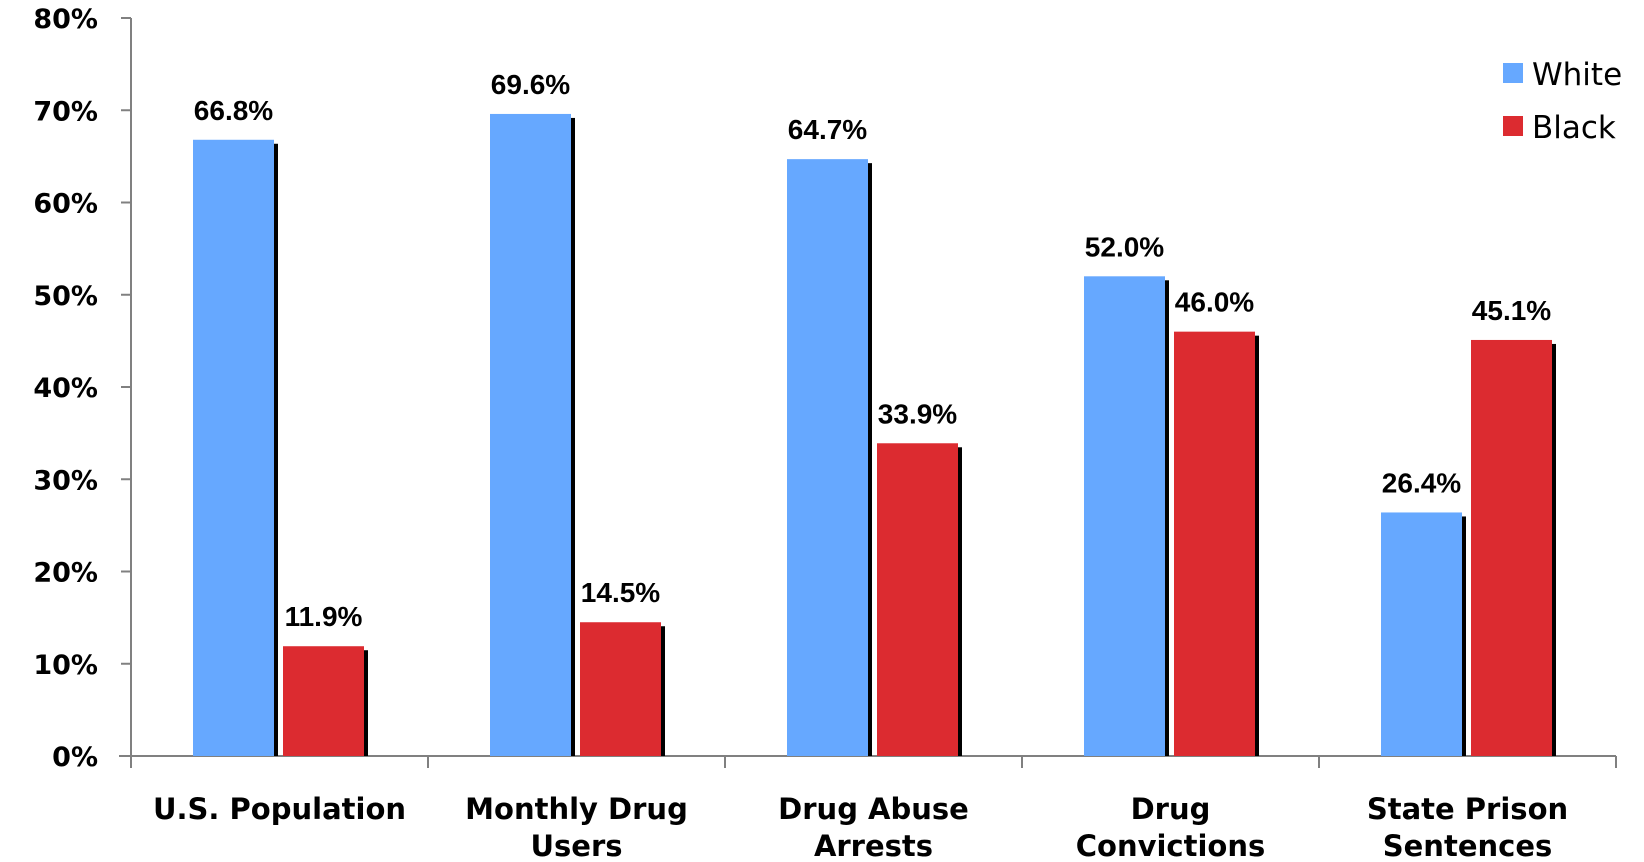  Describe the element at coordinates (65, 296) in the screenshot. I see `y-tick-label: 50%` at that location.